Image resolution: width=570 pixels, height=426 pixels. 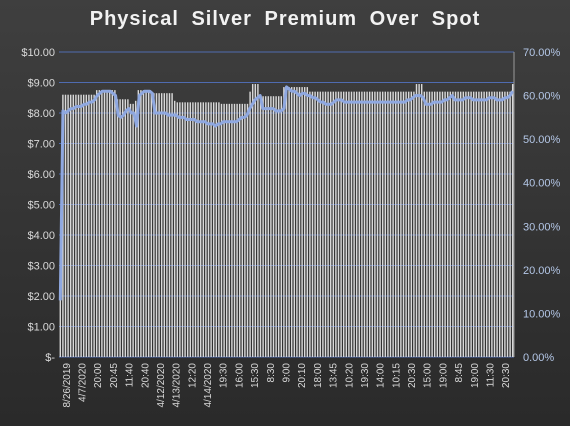 What do you see at coordinates (41, 297) in the screenshot?
I see `y-left-tick-label: $2.00` at bounding box center [41, 297].